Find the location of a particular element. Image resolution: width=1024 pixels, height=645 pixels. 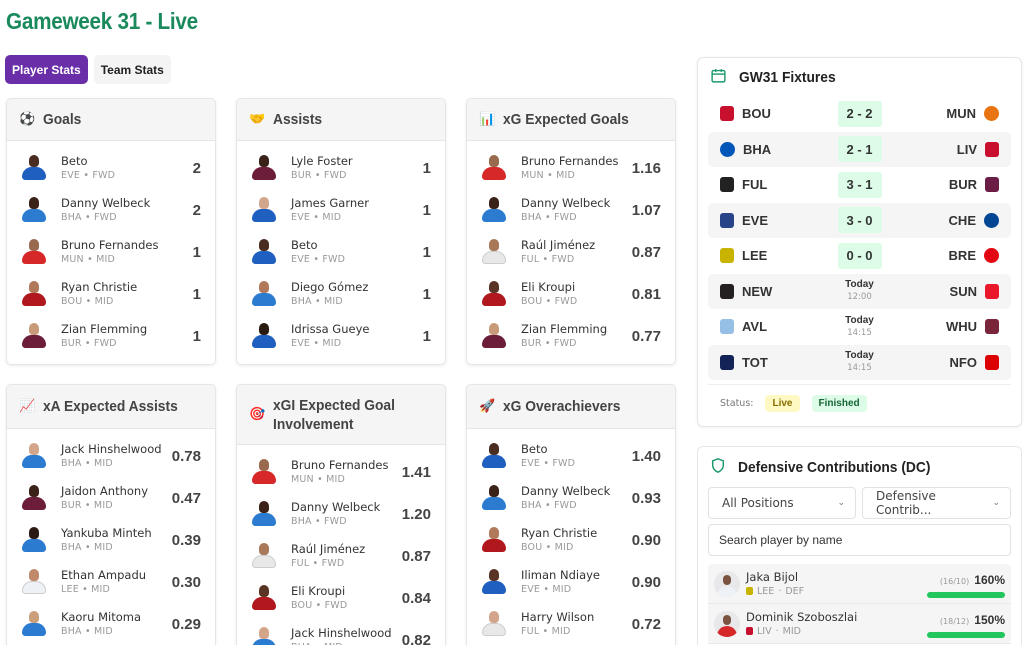

player-row: Beto EVE • FWD 1.40 is located at coordinates (571, 456).